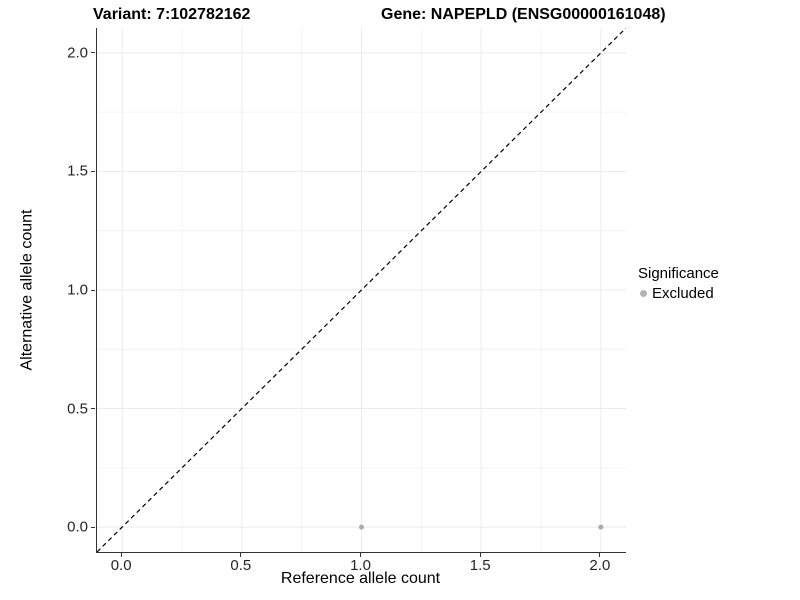 The height and width of the screenshot is (600, 800). I want to click on legend-items: Excluded, so click(678, 293).